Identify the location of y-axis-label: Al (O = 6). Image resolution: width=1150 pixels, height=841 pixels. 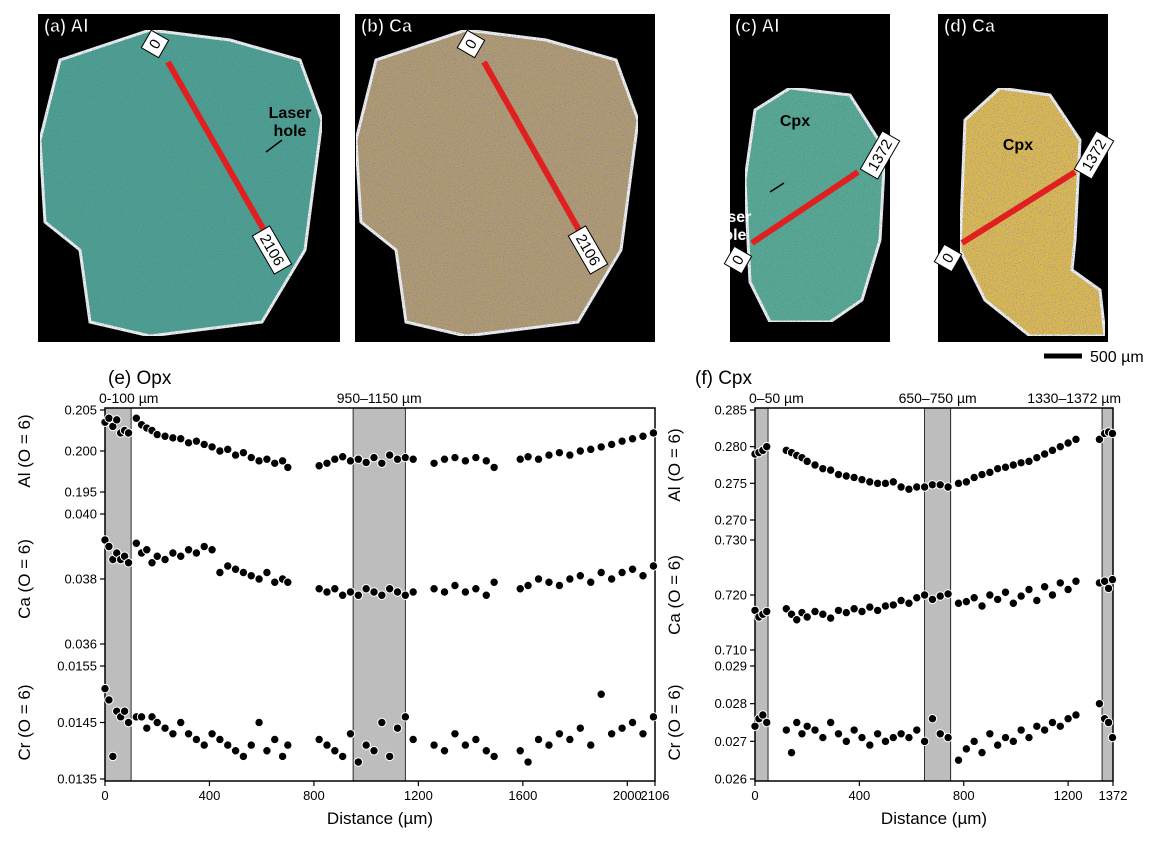
(674, 464).